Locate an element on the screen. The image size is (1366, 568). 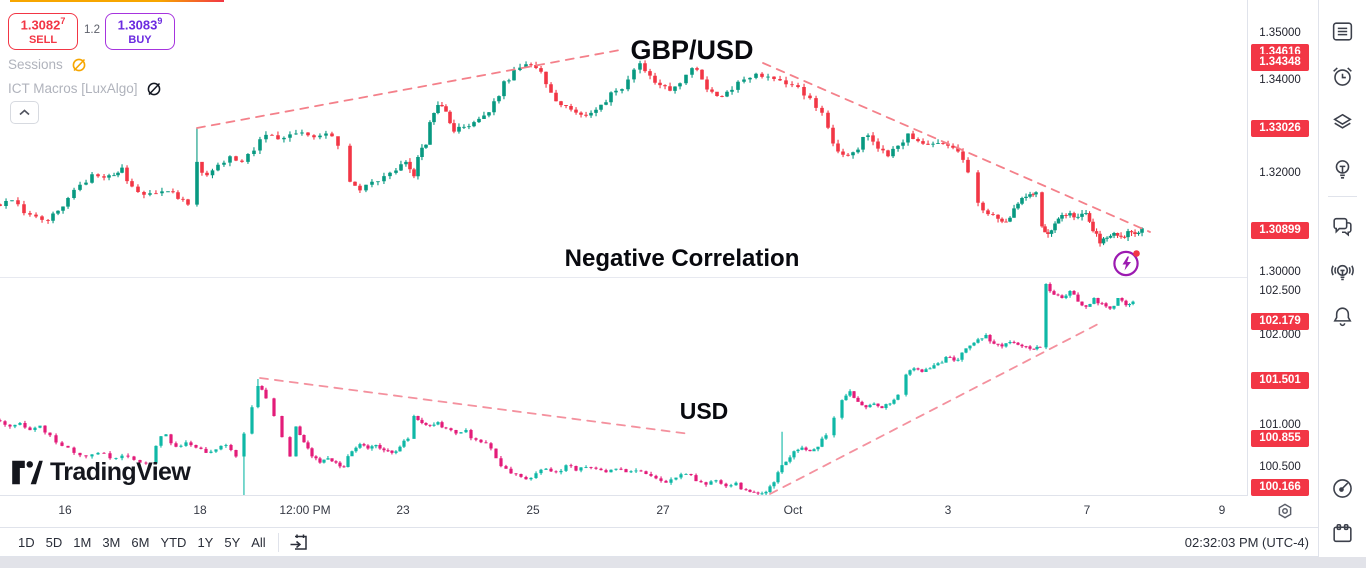
time-label: 9 is located at coordinates (1222, 510).